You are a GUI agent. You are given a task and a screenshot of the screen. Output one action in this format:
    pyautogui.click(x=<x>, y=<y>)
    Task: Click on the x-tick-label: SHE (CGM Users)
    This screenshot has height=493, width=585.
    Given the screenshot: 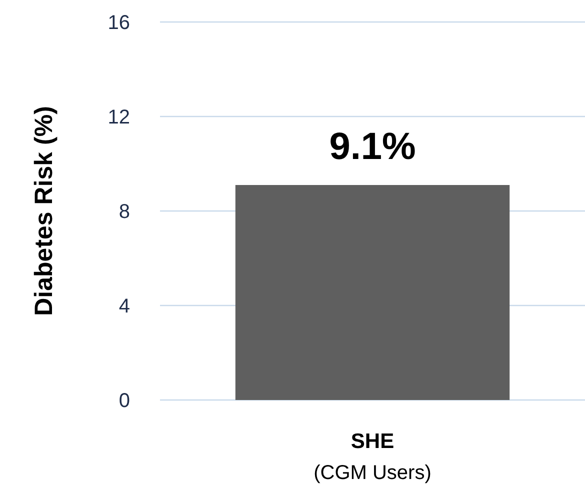 What is the action you would take?
    pyautogui.click(x=373, y=457)
    